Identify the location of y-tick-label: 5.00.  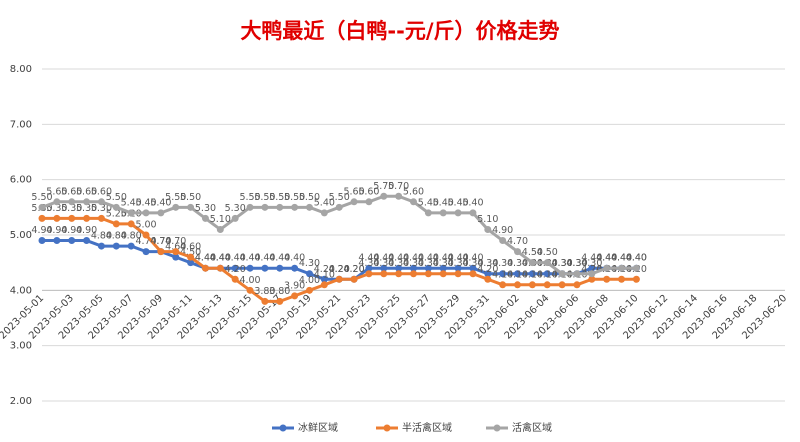
(21, 235).